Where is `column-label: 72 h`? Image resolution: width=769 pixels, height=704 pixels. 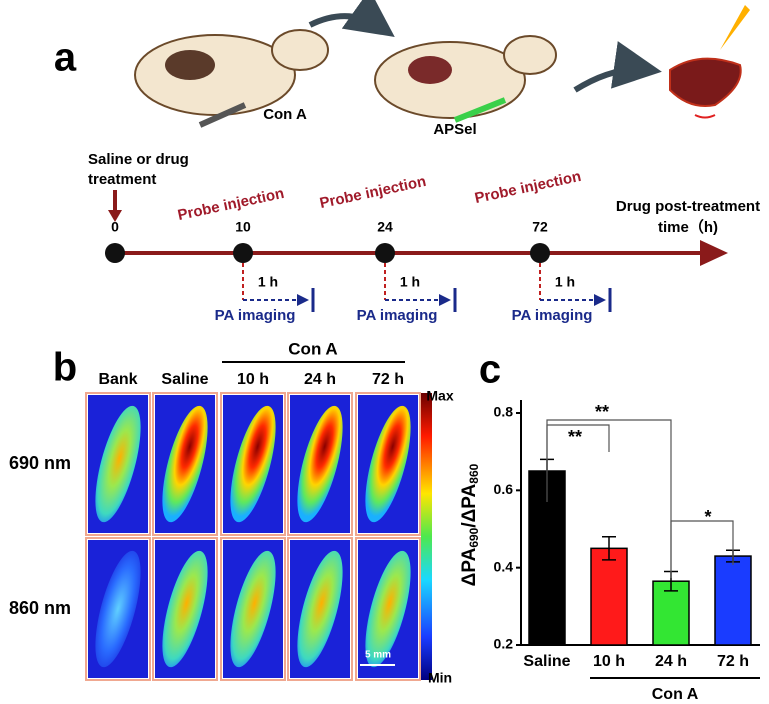
column-label: 72 h is located at coordinates (388, 379).